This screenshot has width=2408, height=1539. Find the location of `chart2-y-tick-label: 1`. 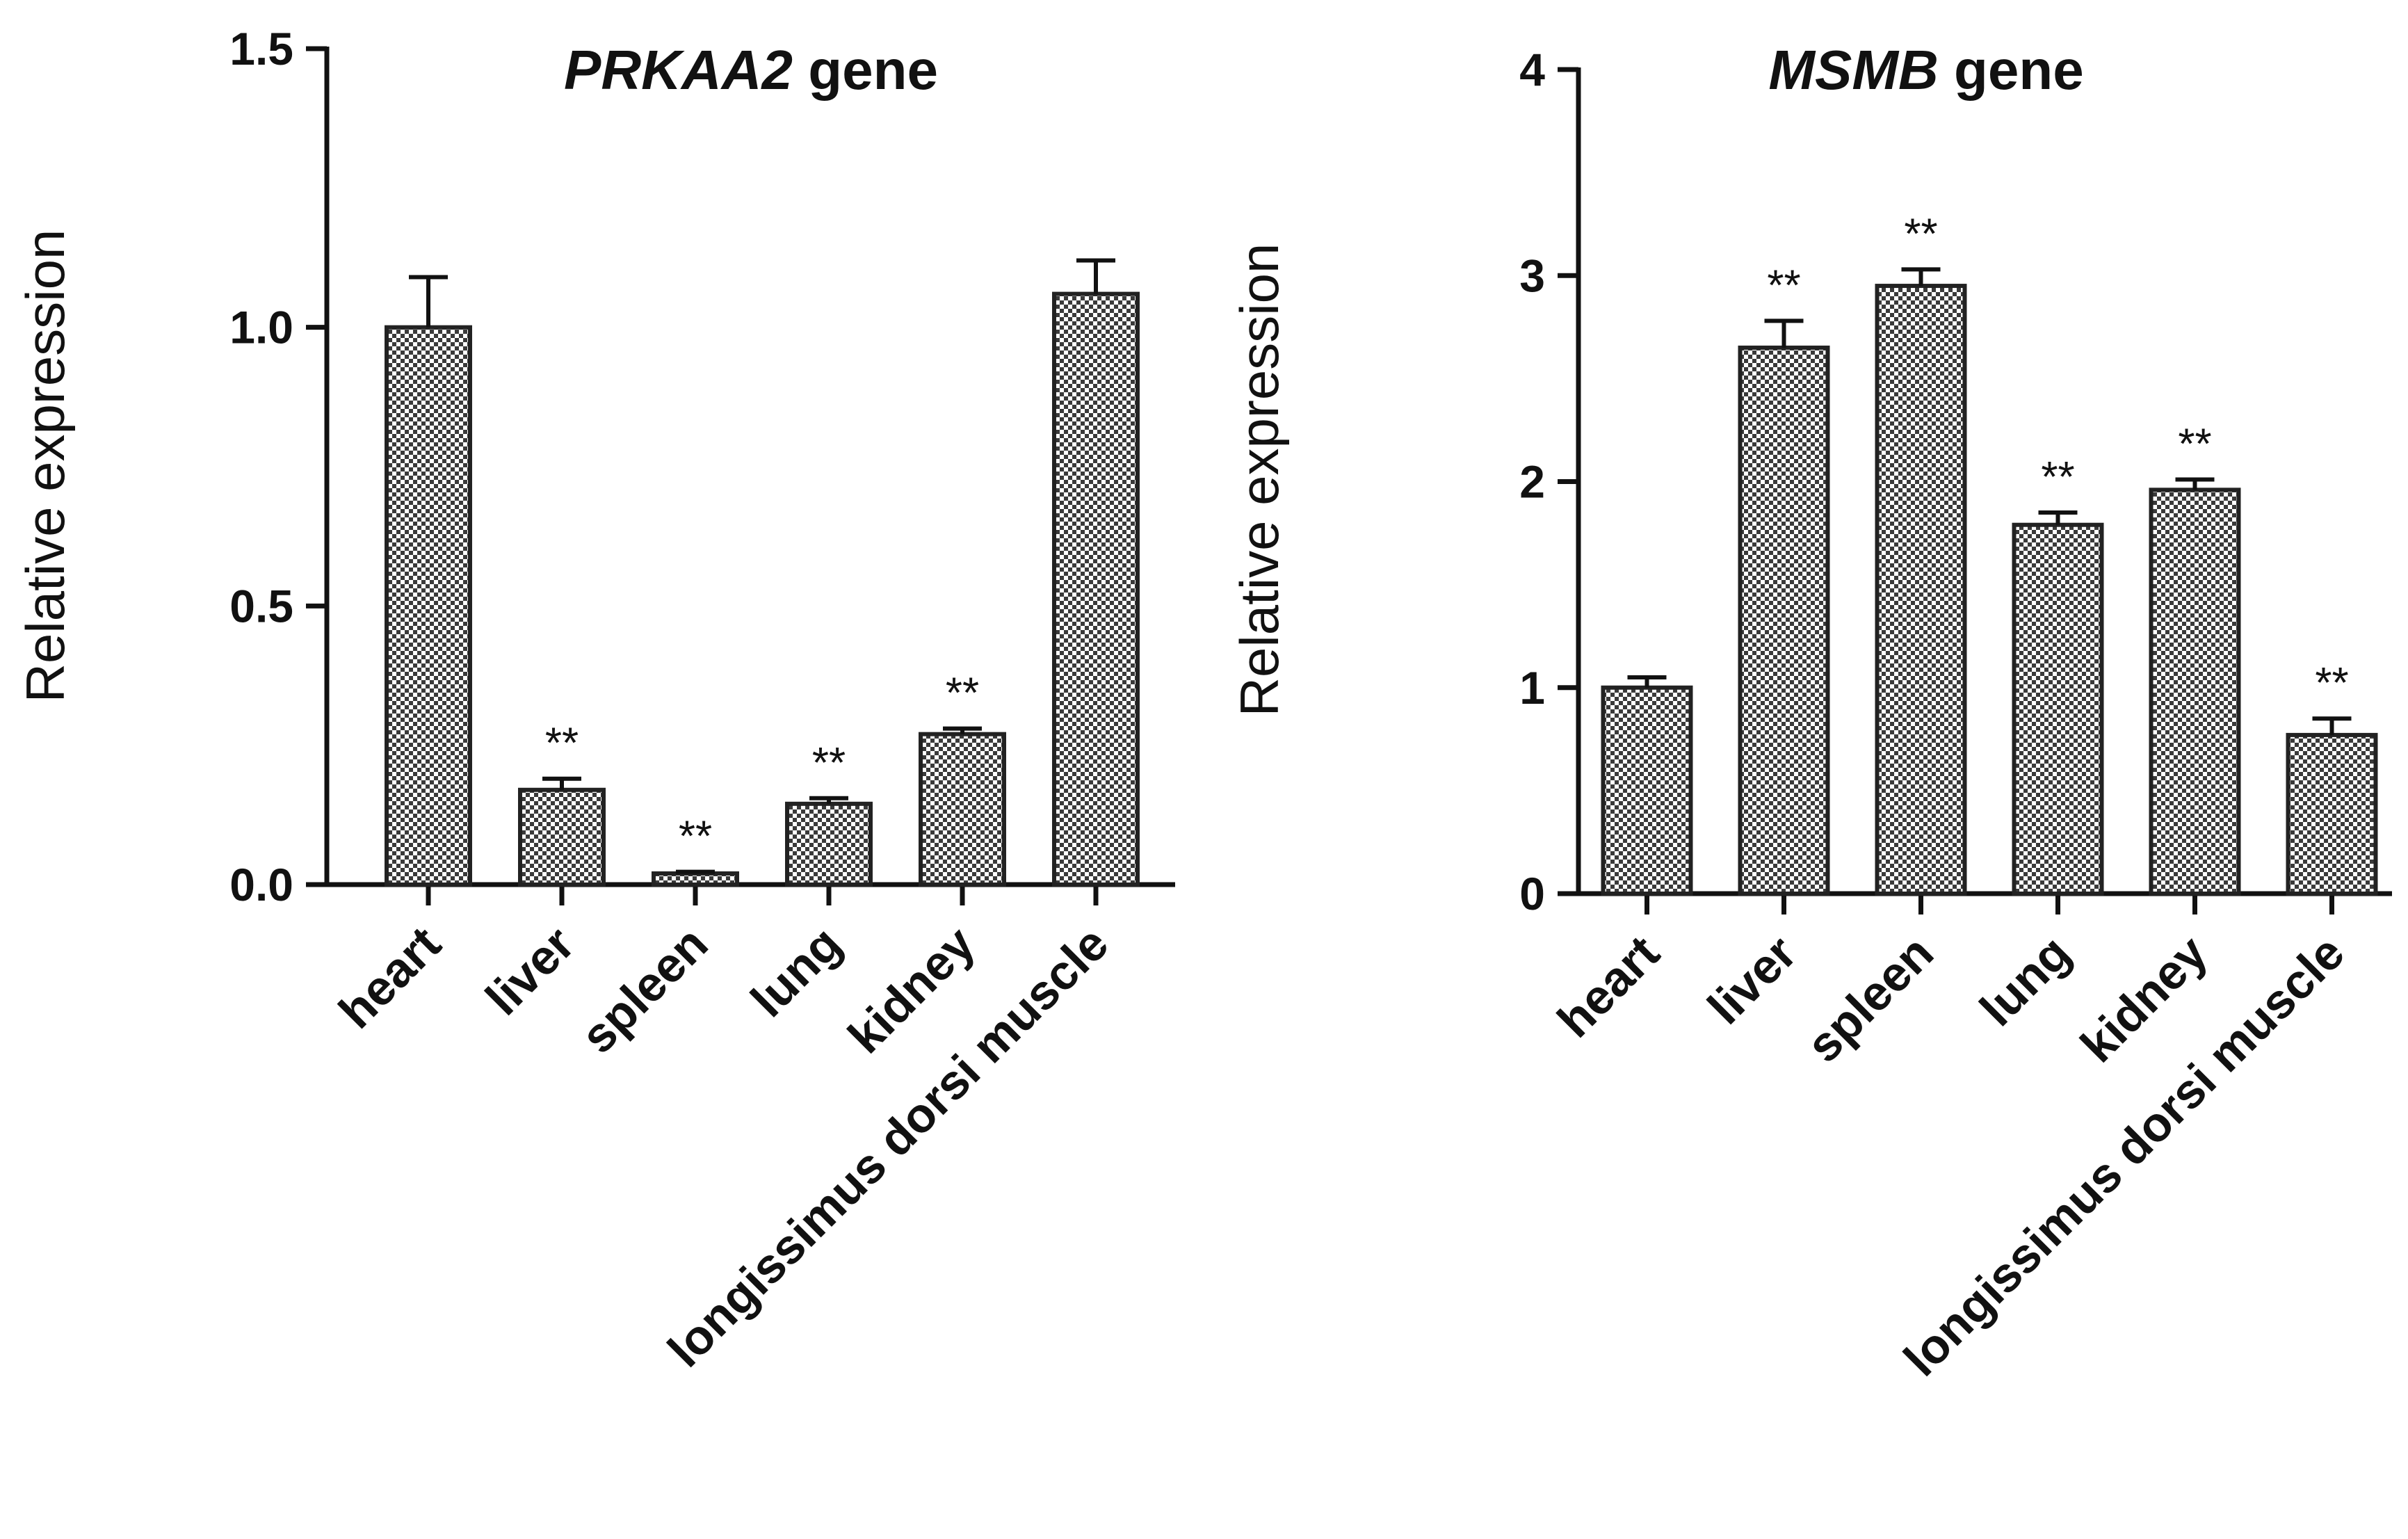

chart2-y-tick-label: 1 is located at coordinates (1532, 688).